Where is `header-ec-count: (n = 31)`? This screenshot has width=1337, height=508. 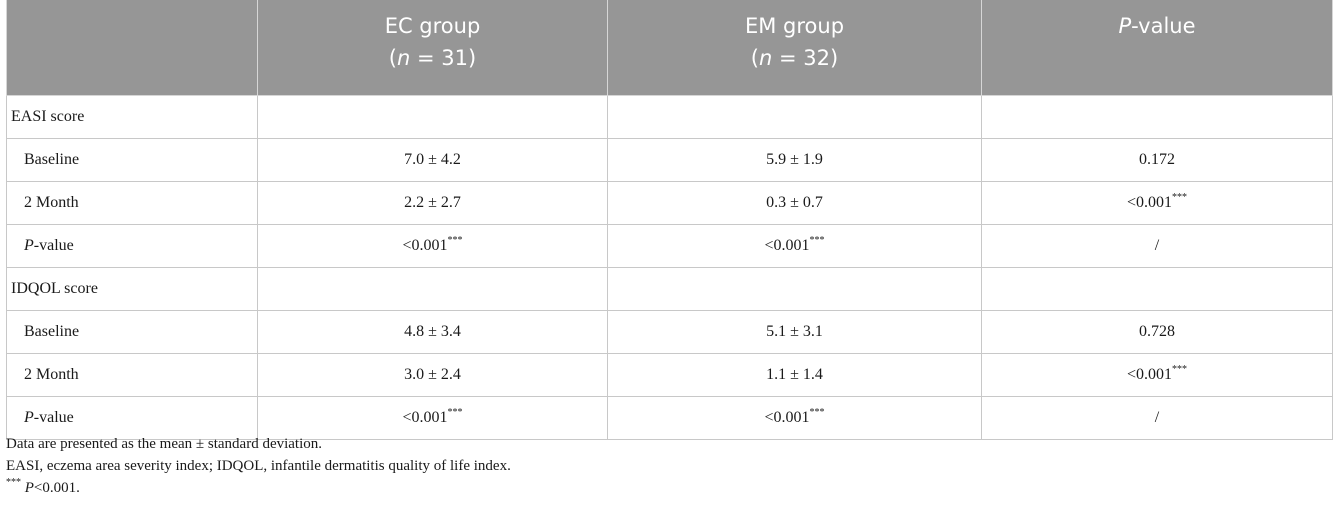 header-ec-count: (n = 31) is located at coordinates (432, 58).